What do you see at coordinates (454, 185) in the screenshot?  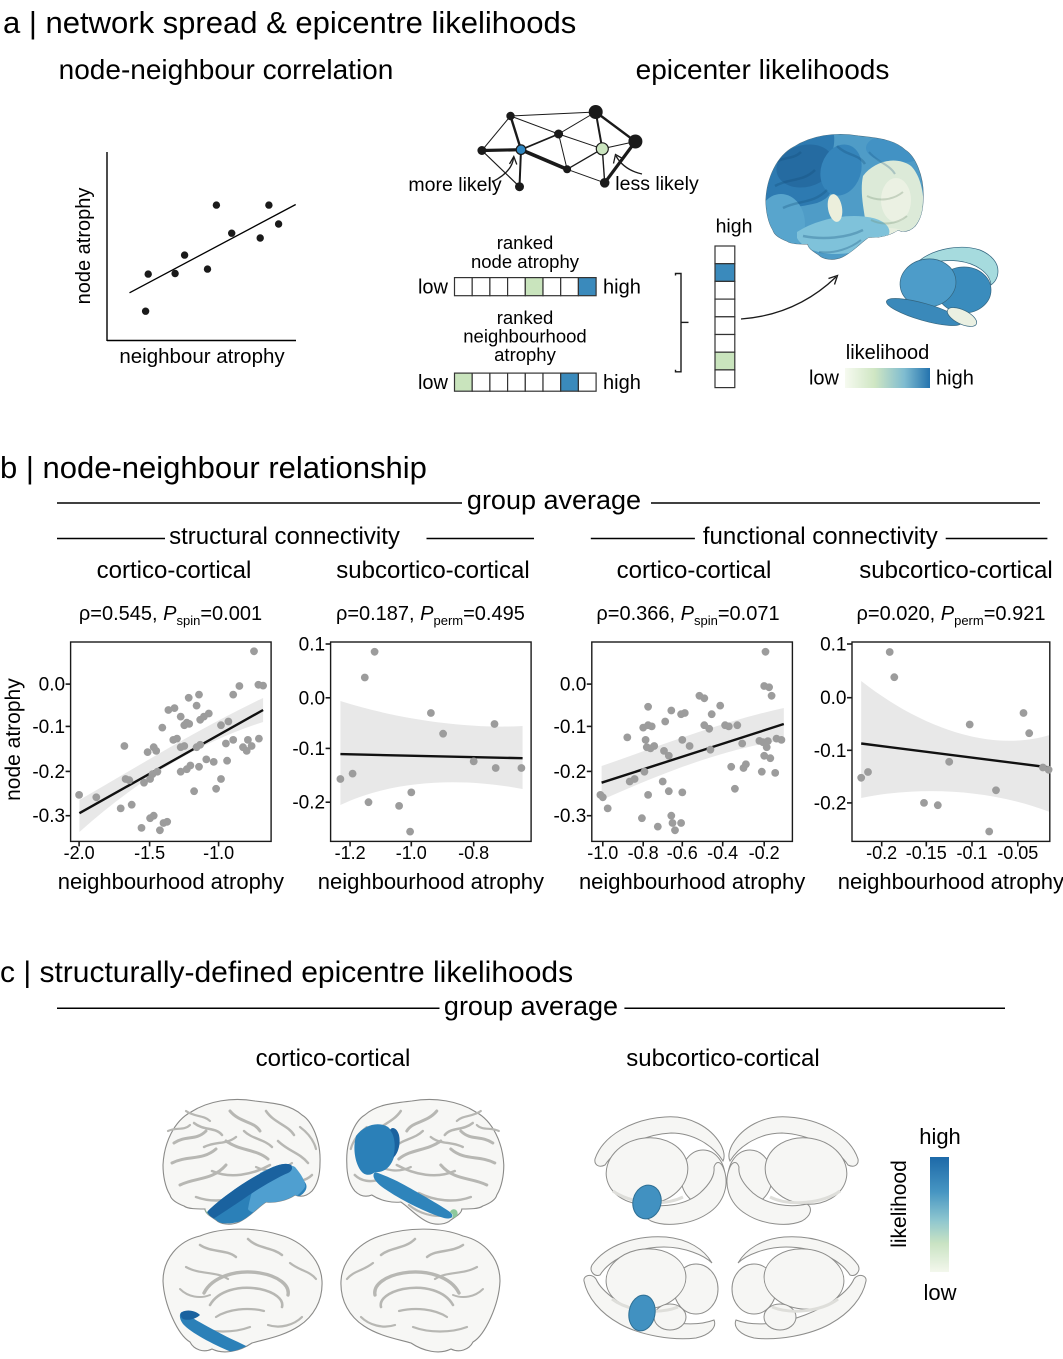 I see `svg-text: more likely` at bounding box center [454, 185].